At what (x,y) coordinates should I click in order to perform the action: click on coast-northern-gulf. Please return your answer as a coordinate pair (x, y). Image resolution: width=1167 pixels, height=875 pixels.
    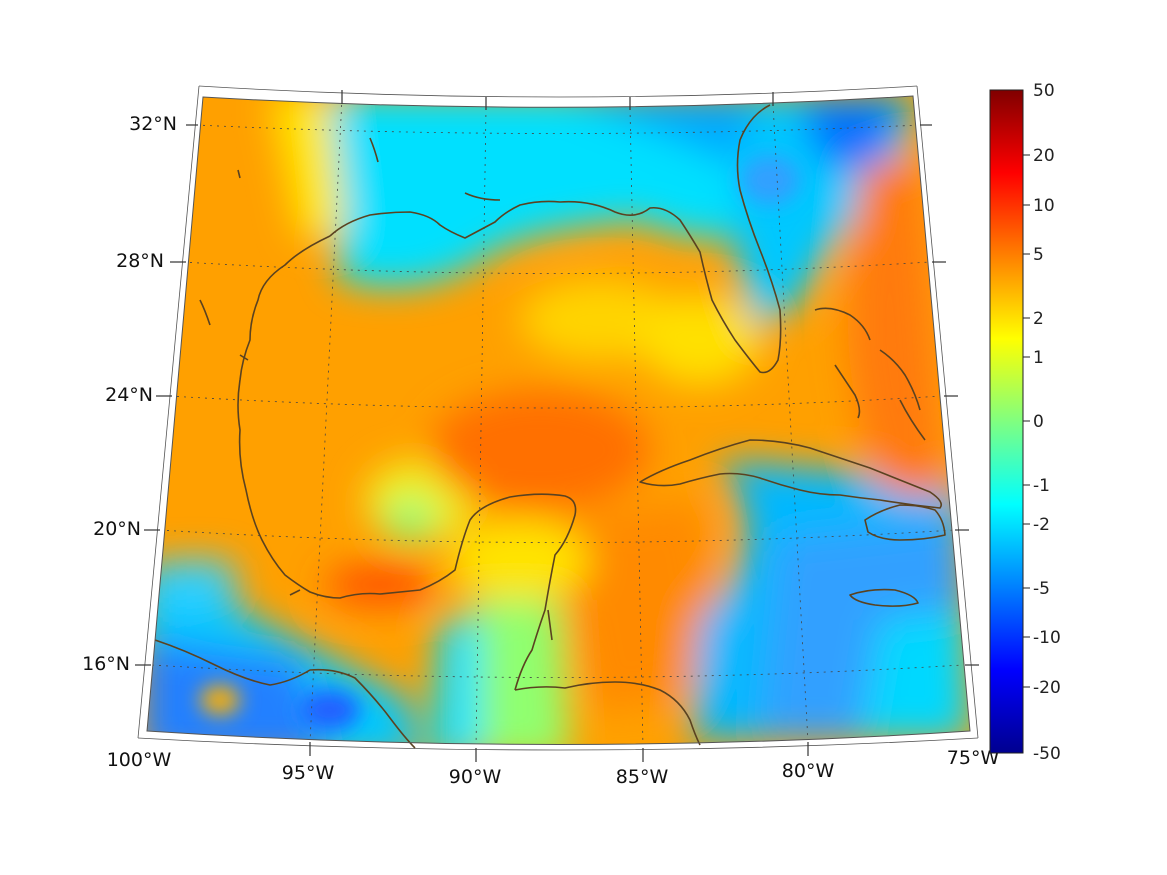
    Looking at the image, I should click on (555, 239).